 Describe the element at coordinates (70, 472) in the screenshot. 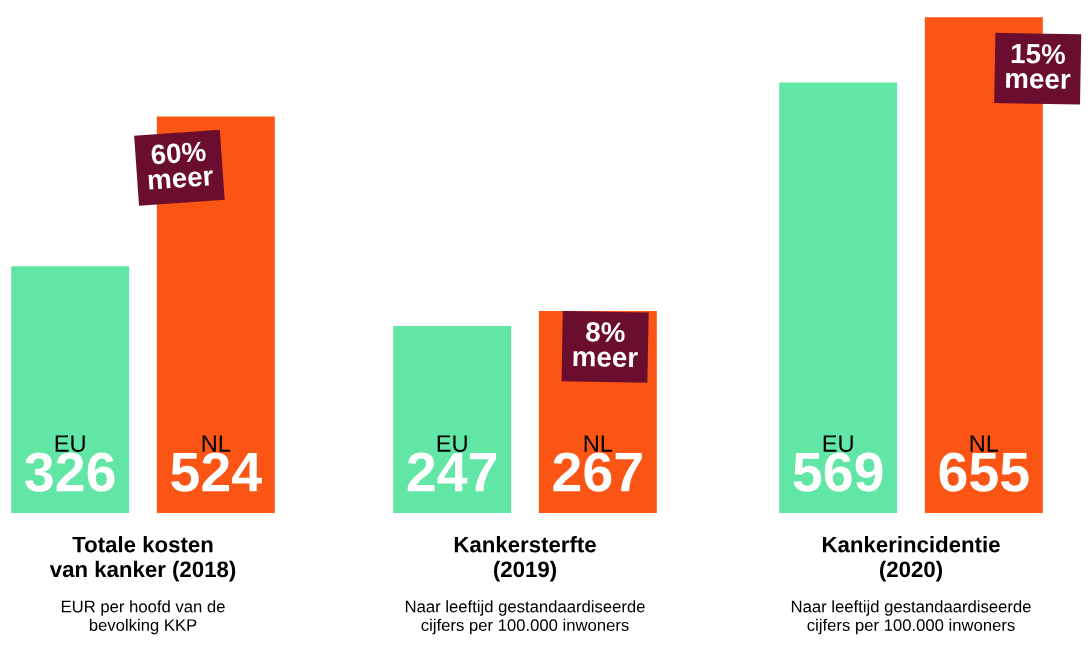

I see `data-label: 326` at that location.